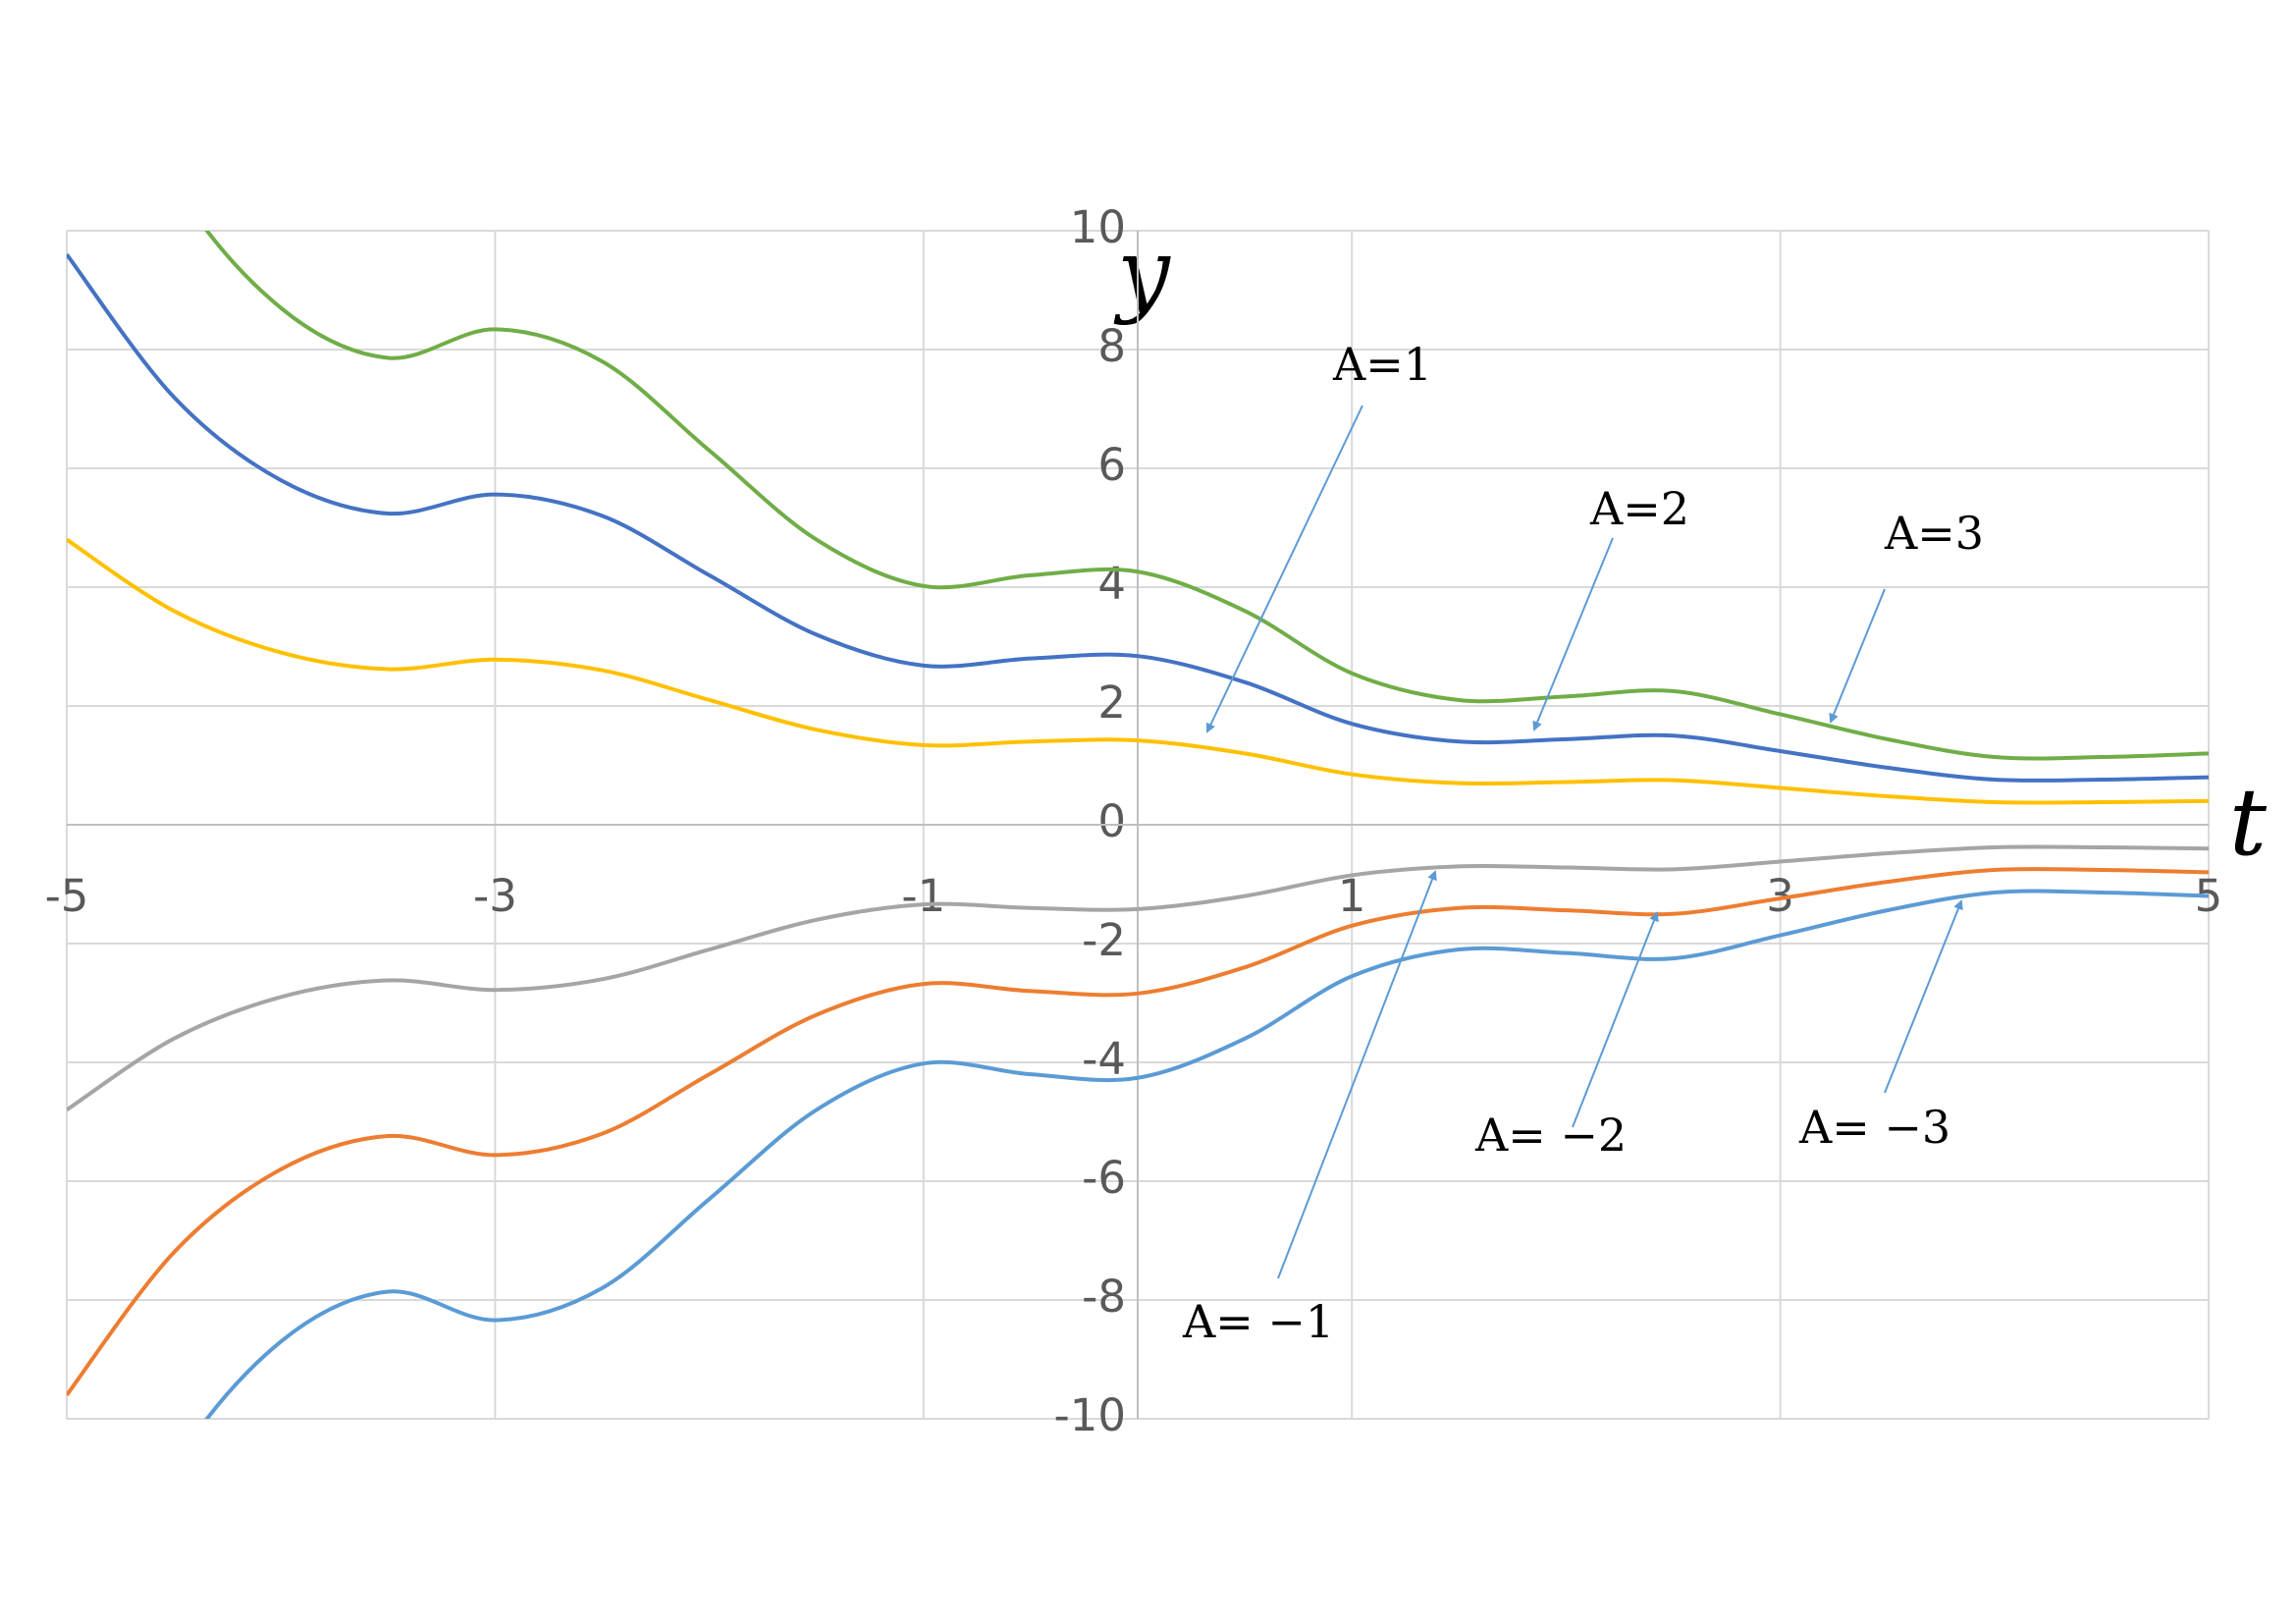 The image size is (2296, 1624). Describe the element at coordinates (1098, 227) in the screenshot. I see `y-tick-label: 10` at that location.